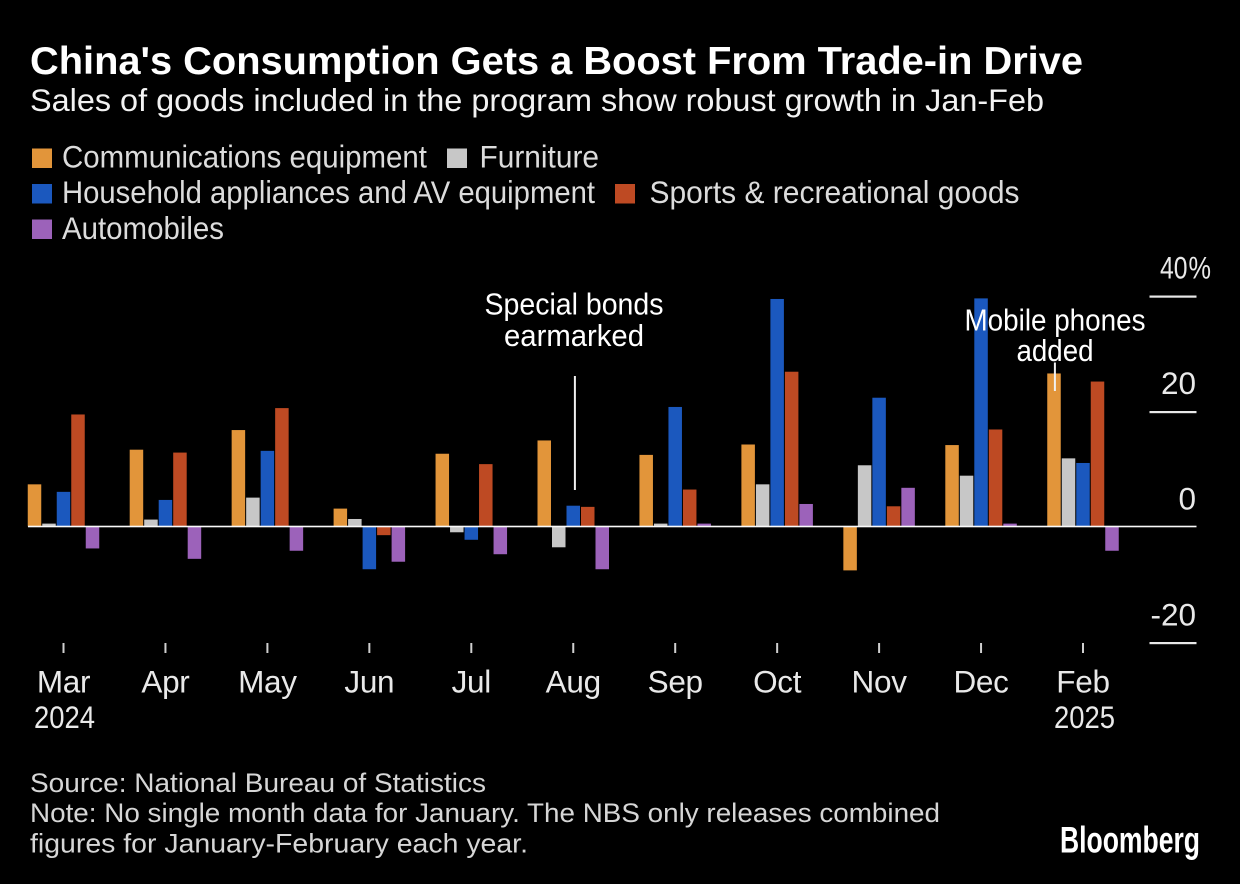  What do you see at coordinates (64, 717) in the screenshot?
I see `svg-text: 2024` at bounding box center [64, 717].